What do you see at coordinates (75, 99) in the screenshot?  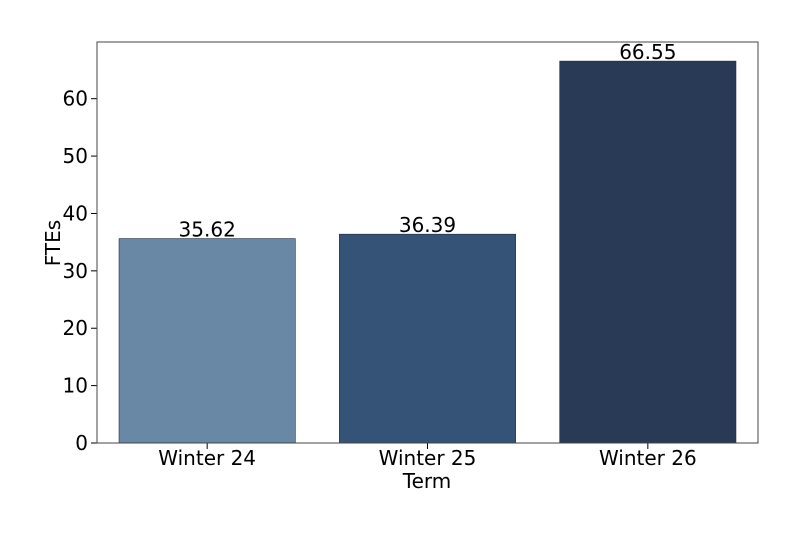 I see `y-tick-label: 60` at bounding box center [75, 99].